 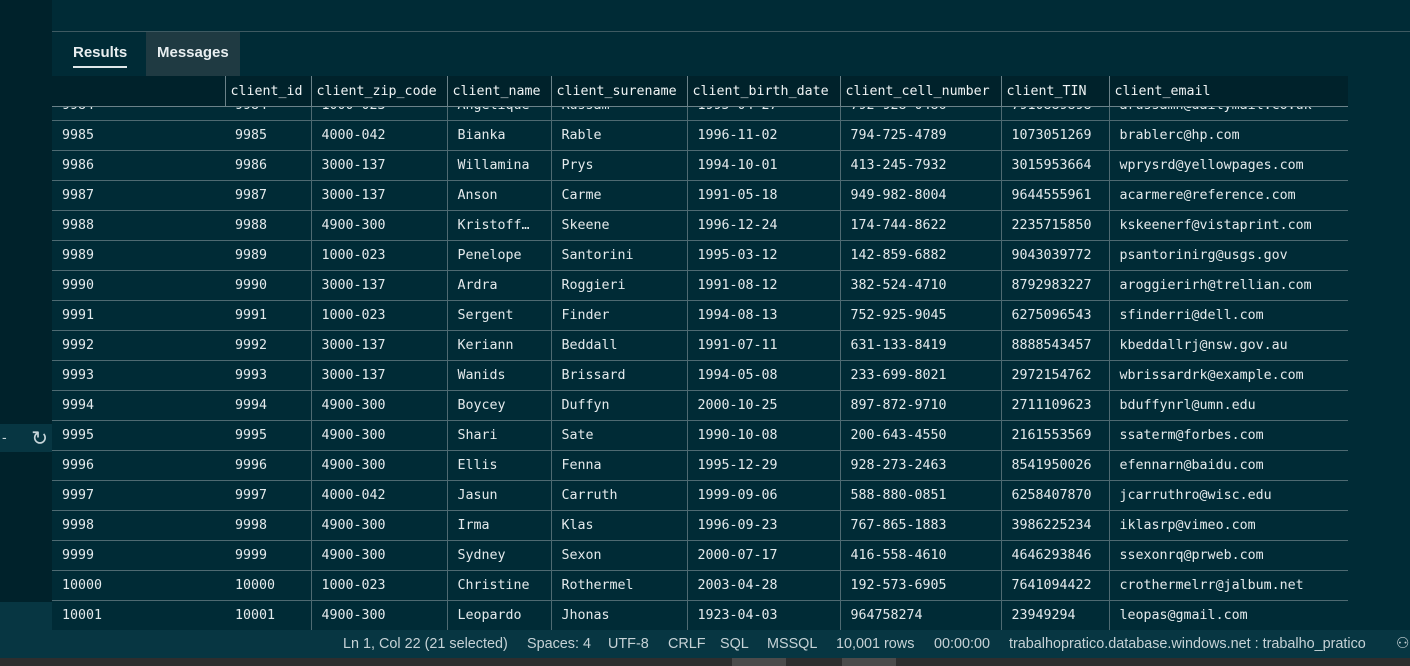 What do you see at coordinates (1228, 91) in the screenshot?
I see `column-header-client-email: client_email` at bounding box center [1228, 91].